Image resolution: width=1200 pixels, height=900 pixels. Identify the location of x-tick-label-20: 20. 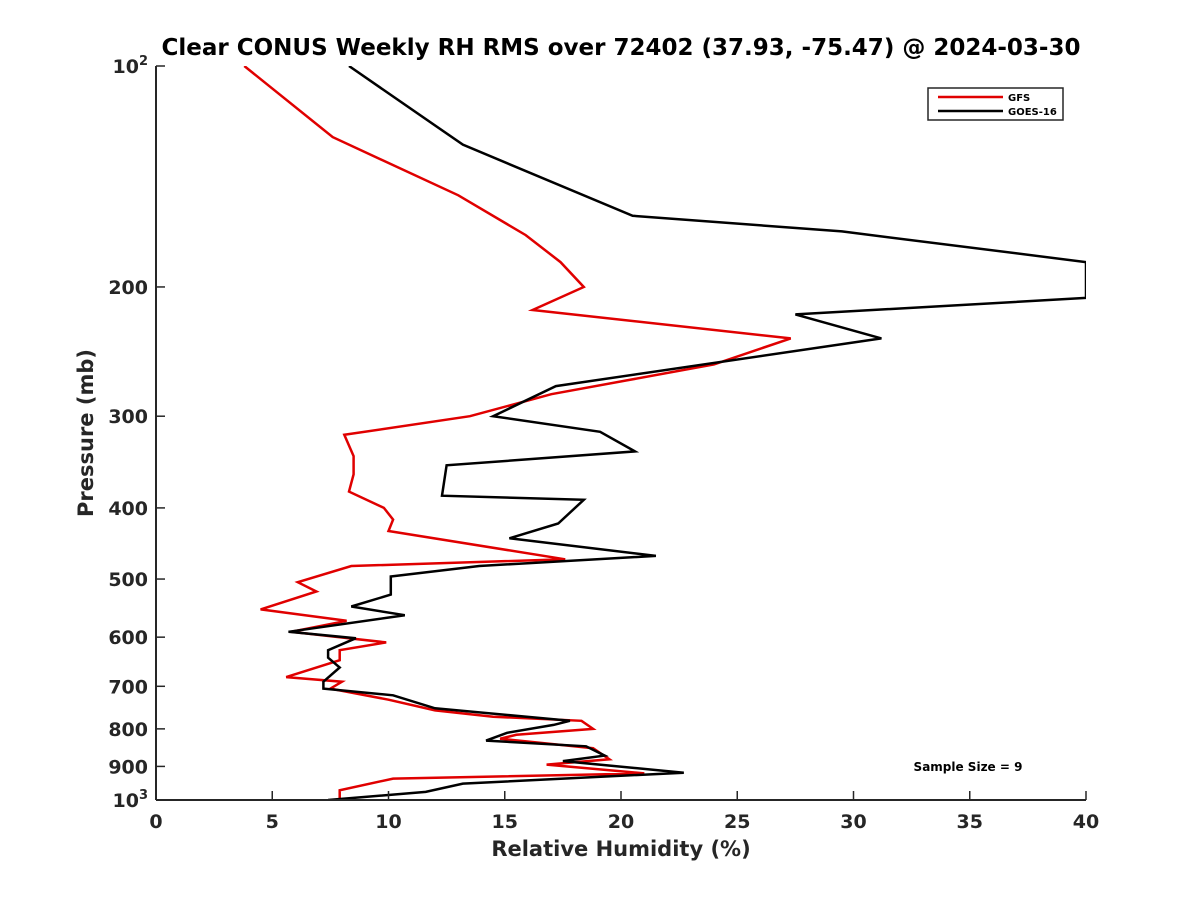
(621, 822).